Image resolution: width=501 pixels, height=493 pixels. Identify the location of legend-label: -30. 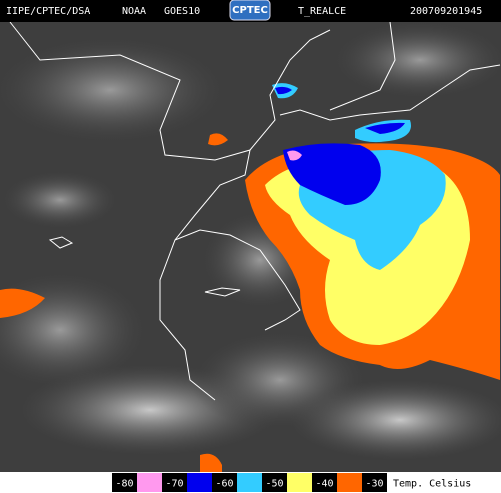
(374, 484).